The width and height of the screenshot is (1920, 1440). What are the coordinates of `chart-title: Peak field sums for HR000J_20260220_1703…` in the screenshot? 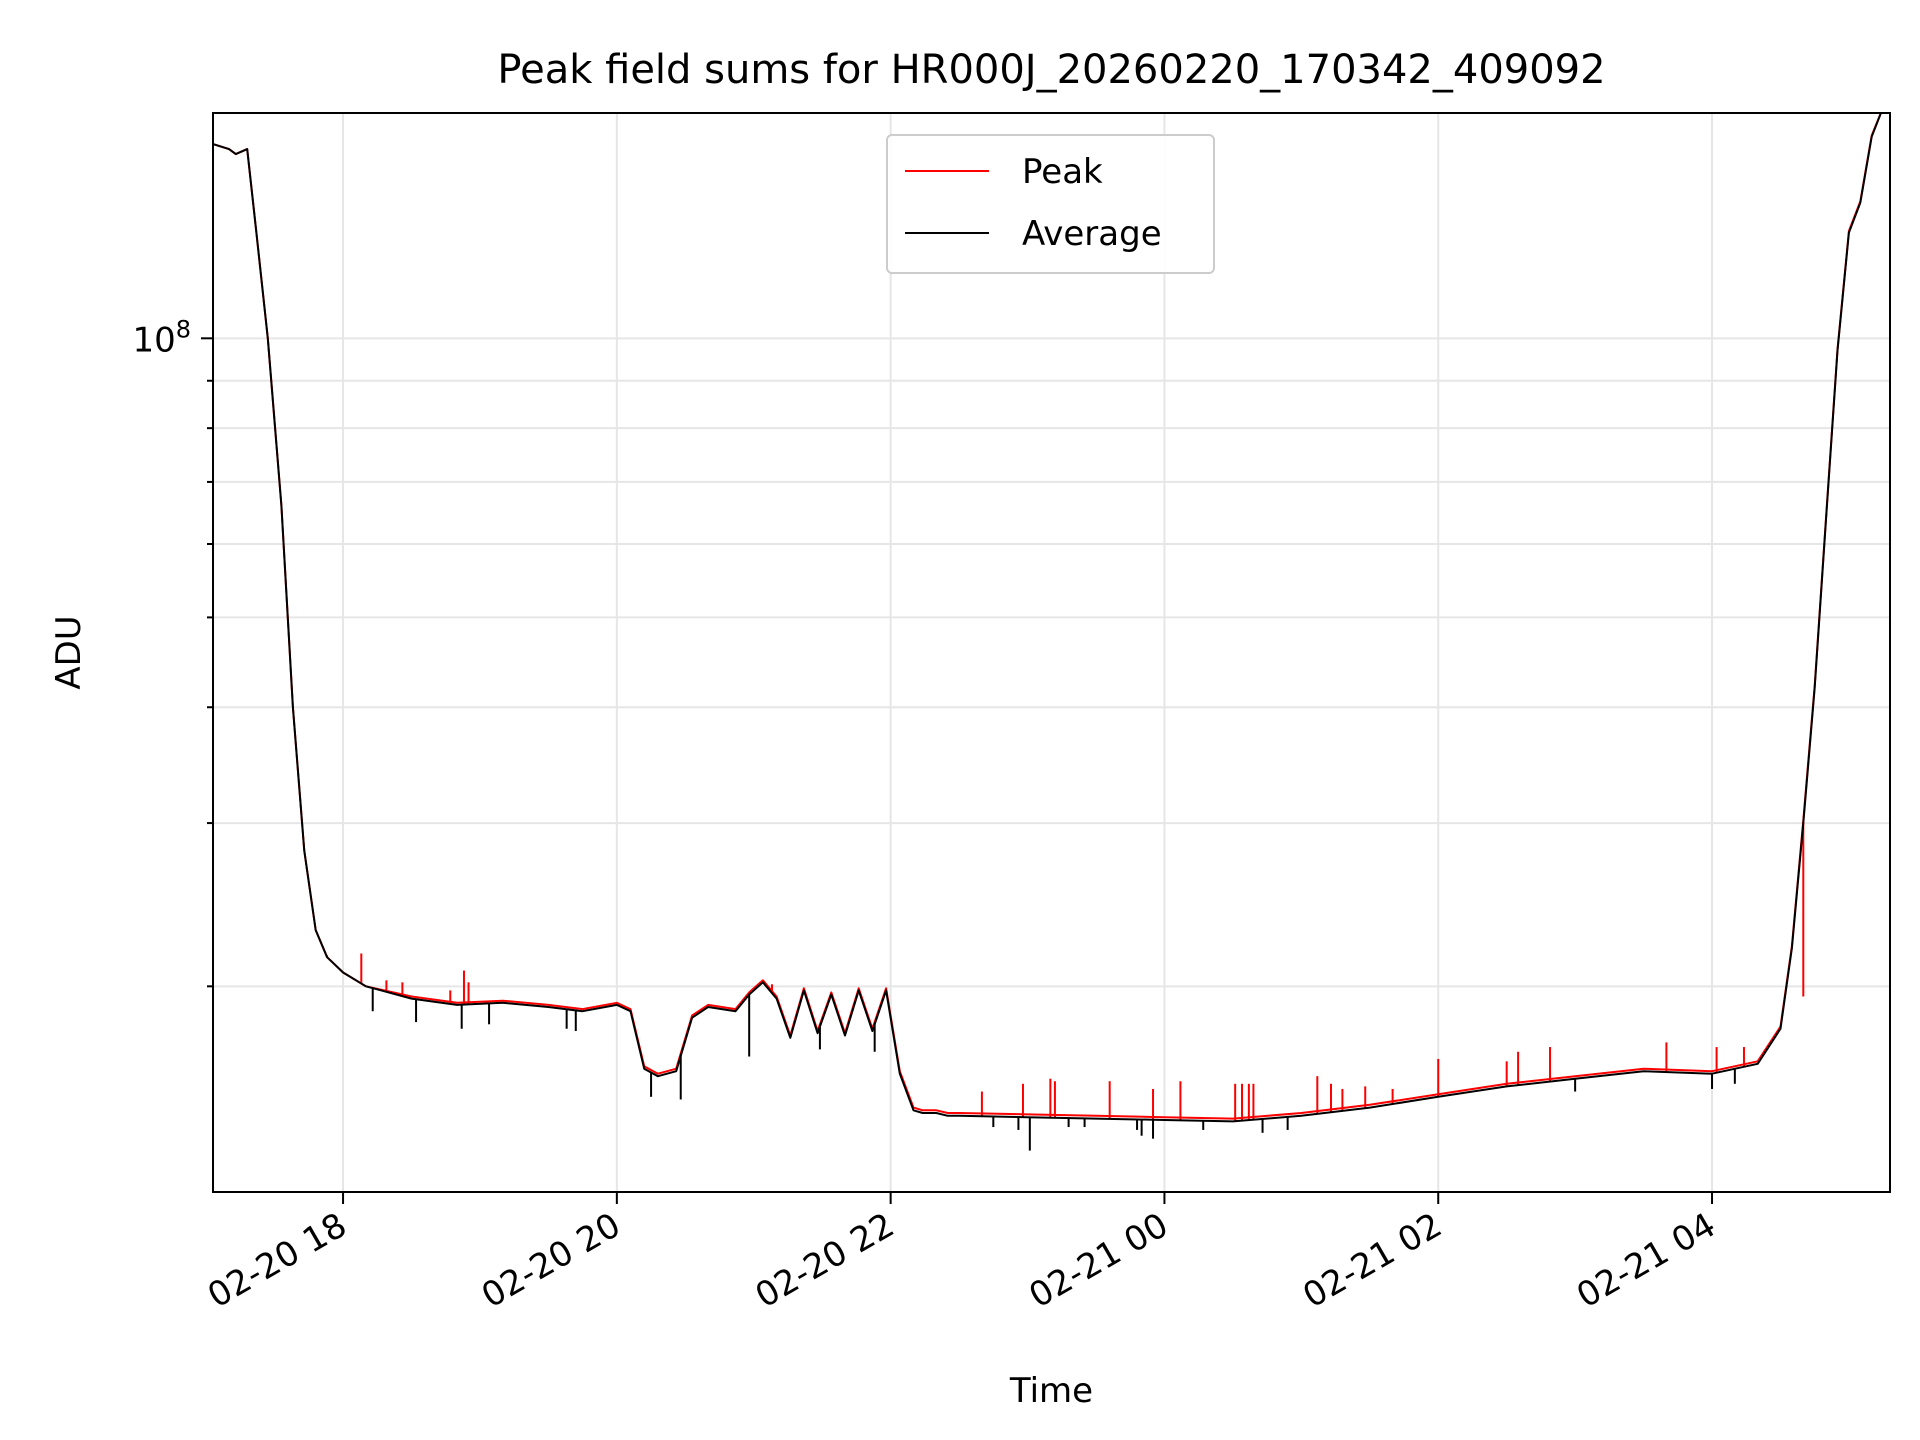 It's located at (1051, 70).